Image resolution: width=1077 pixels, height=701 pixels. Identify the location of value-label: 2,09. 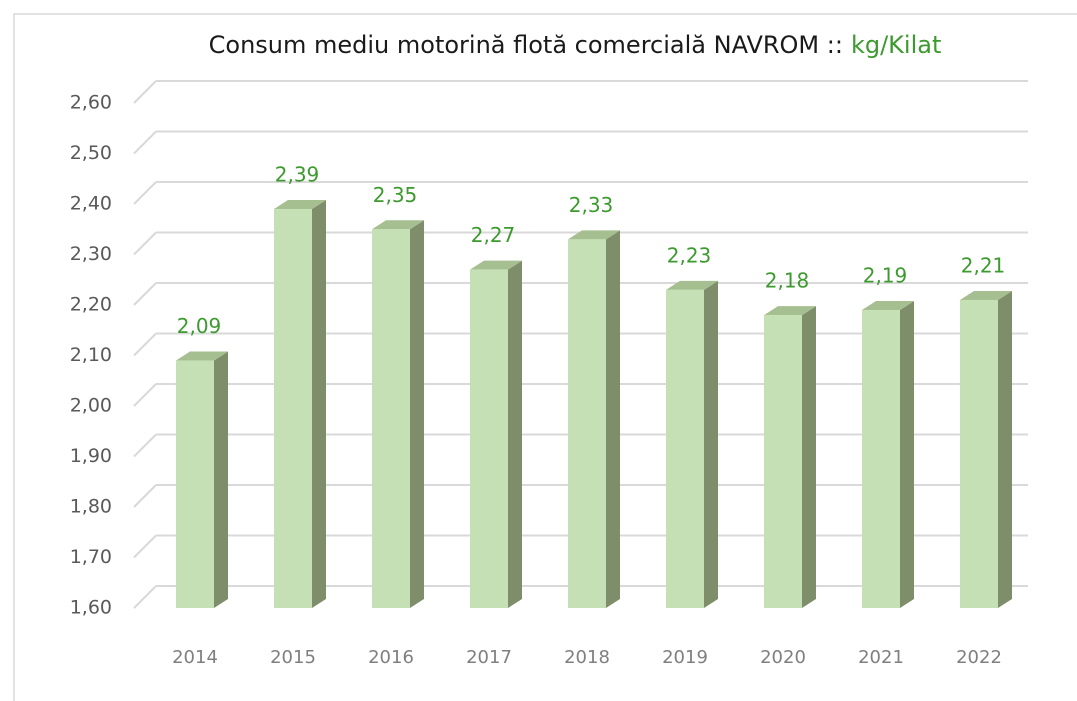
(199, 326).